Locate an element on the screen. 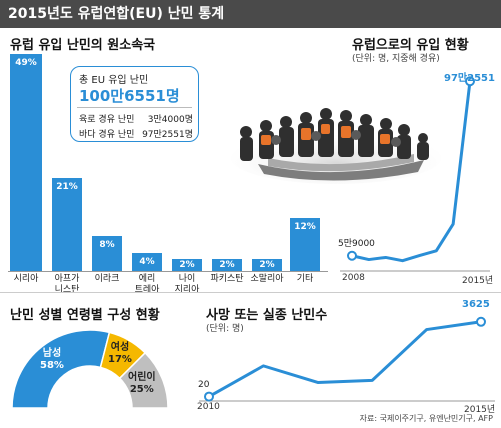 The image size is (501, 428). female-value-text: 17% is located at coordinates (120, 359).